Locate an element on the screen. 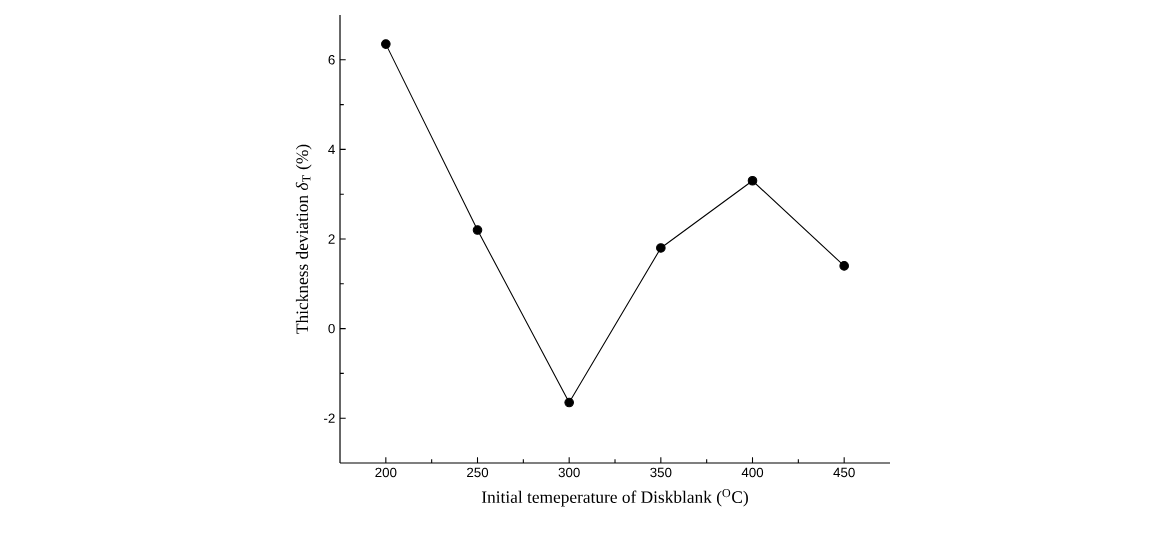 This screenshot has width=1149, height=540. y-tick-label: 0 is located at coordinates (331, 328).